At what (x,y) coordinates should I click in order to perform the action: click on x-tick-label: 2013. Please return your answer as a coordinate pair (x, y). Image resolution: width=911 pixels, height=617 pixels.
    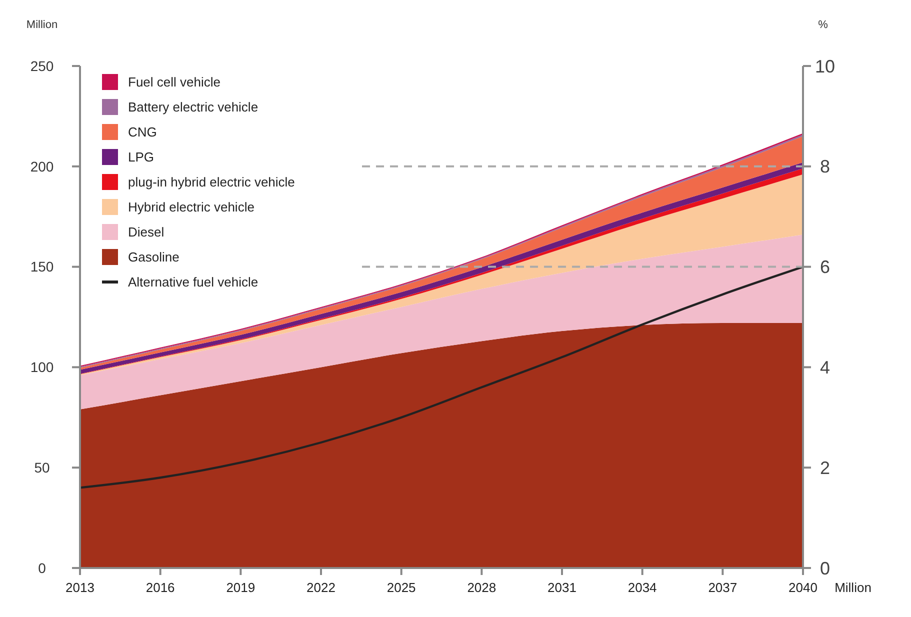
    Looking at the image, I should click on (80, 587).